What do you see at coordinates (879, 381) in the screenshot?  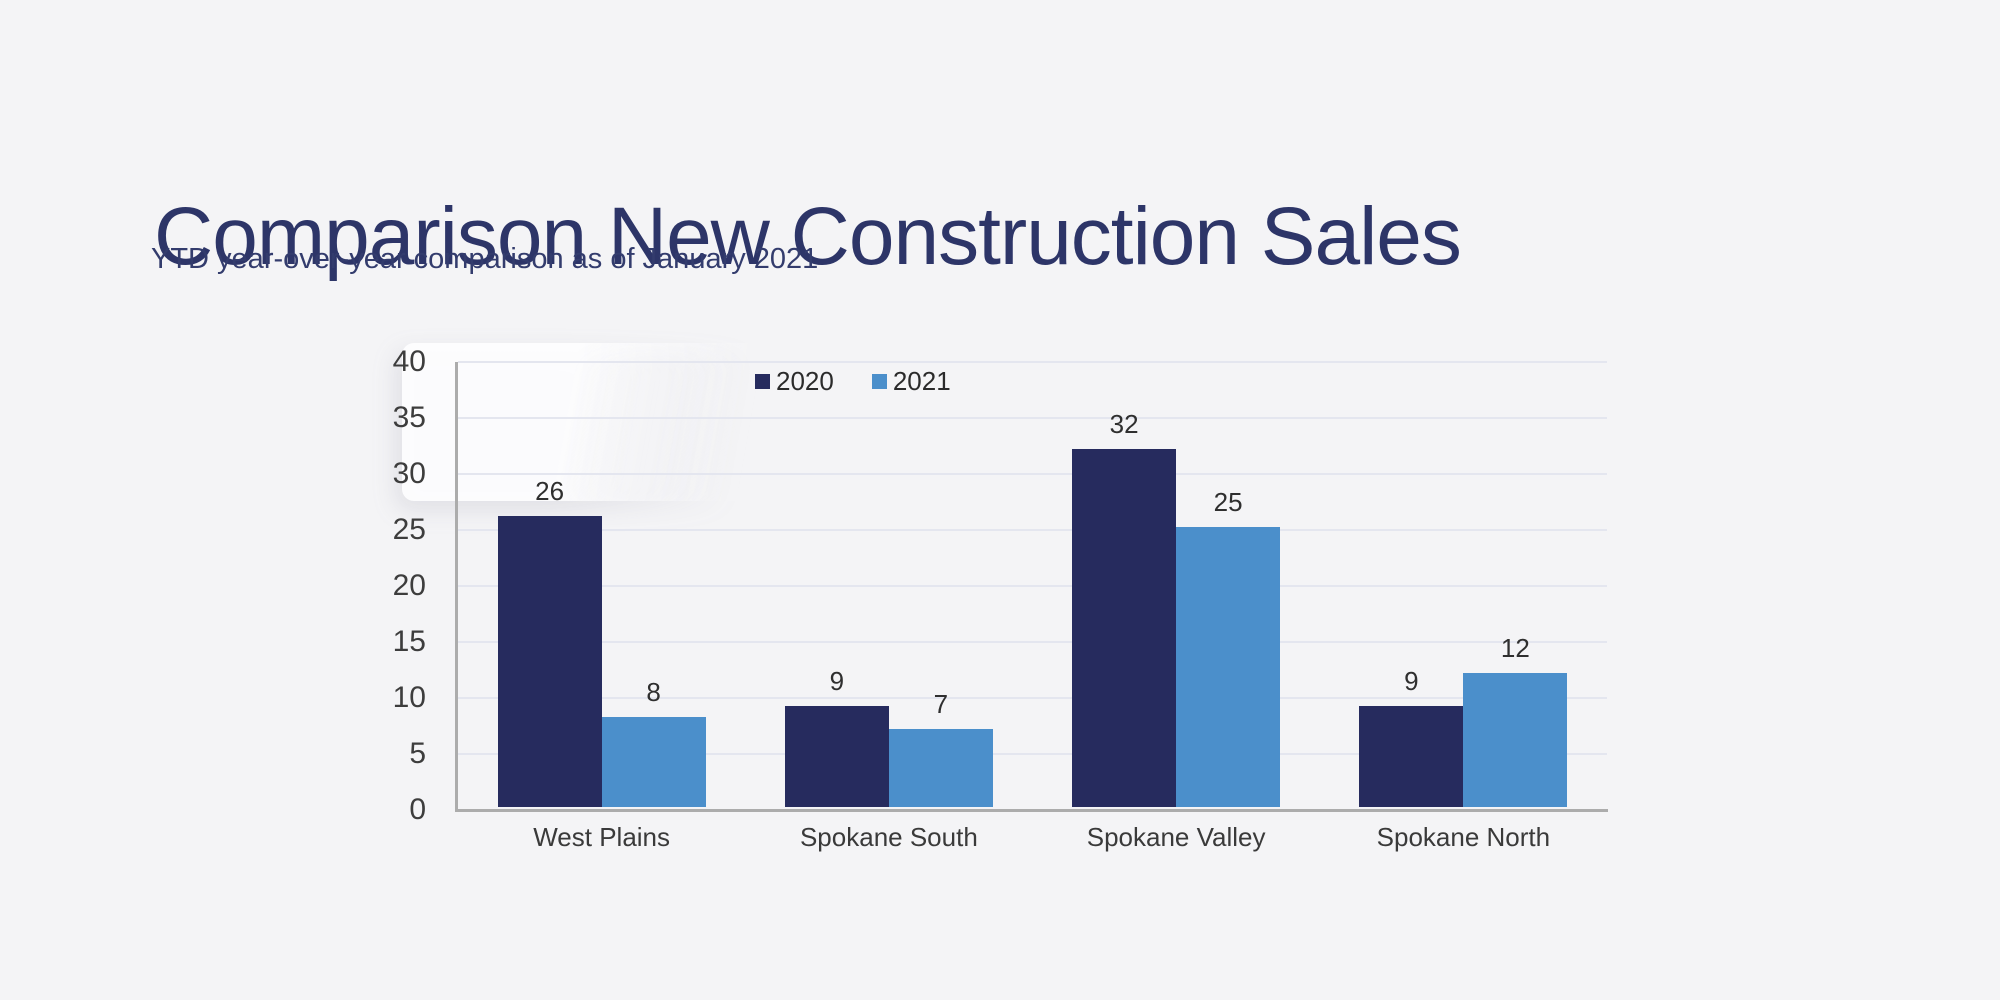 I see `legend-swatch-2021` at bounding box center [879, 381].